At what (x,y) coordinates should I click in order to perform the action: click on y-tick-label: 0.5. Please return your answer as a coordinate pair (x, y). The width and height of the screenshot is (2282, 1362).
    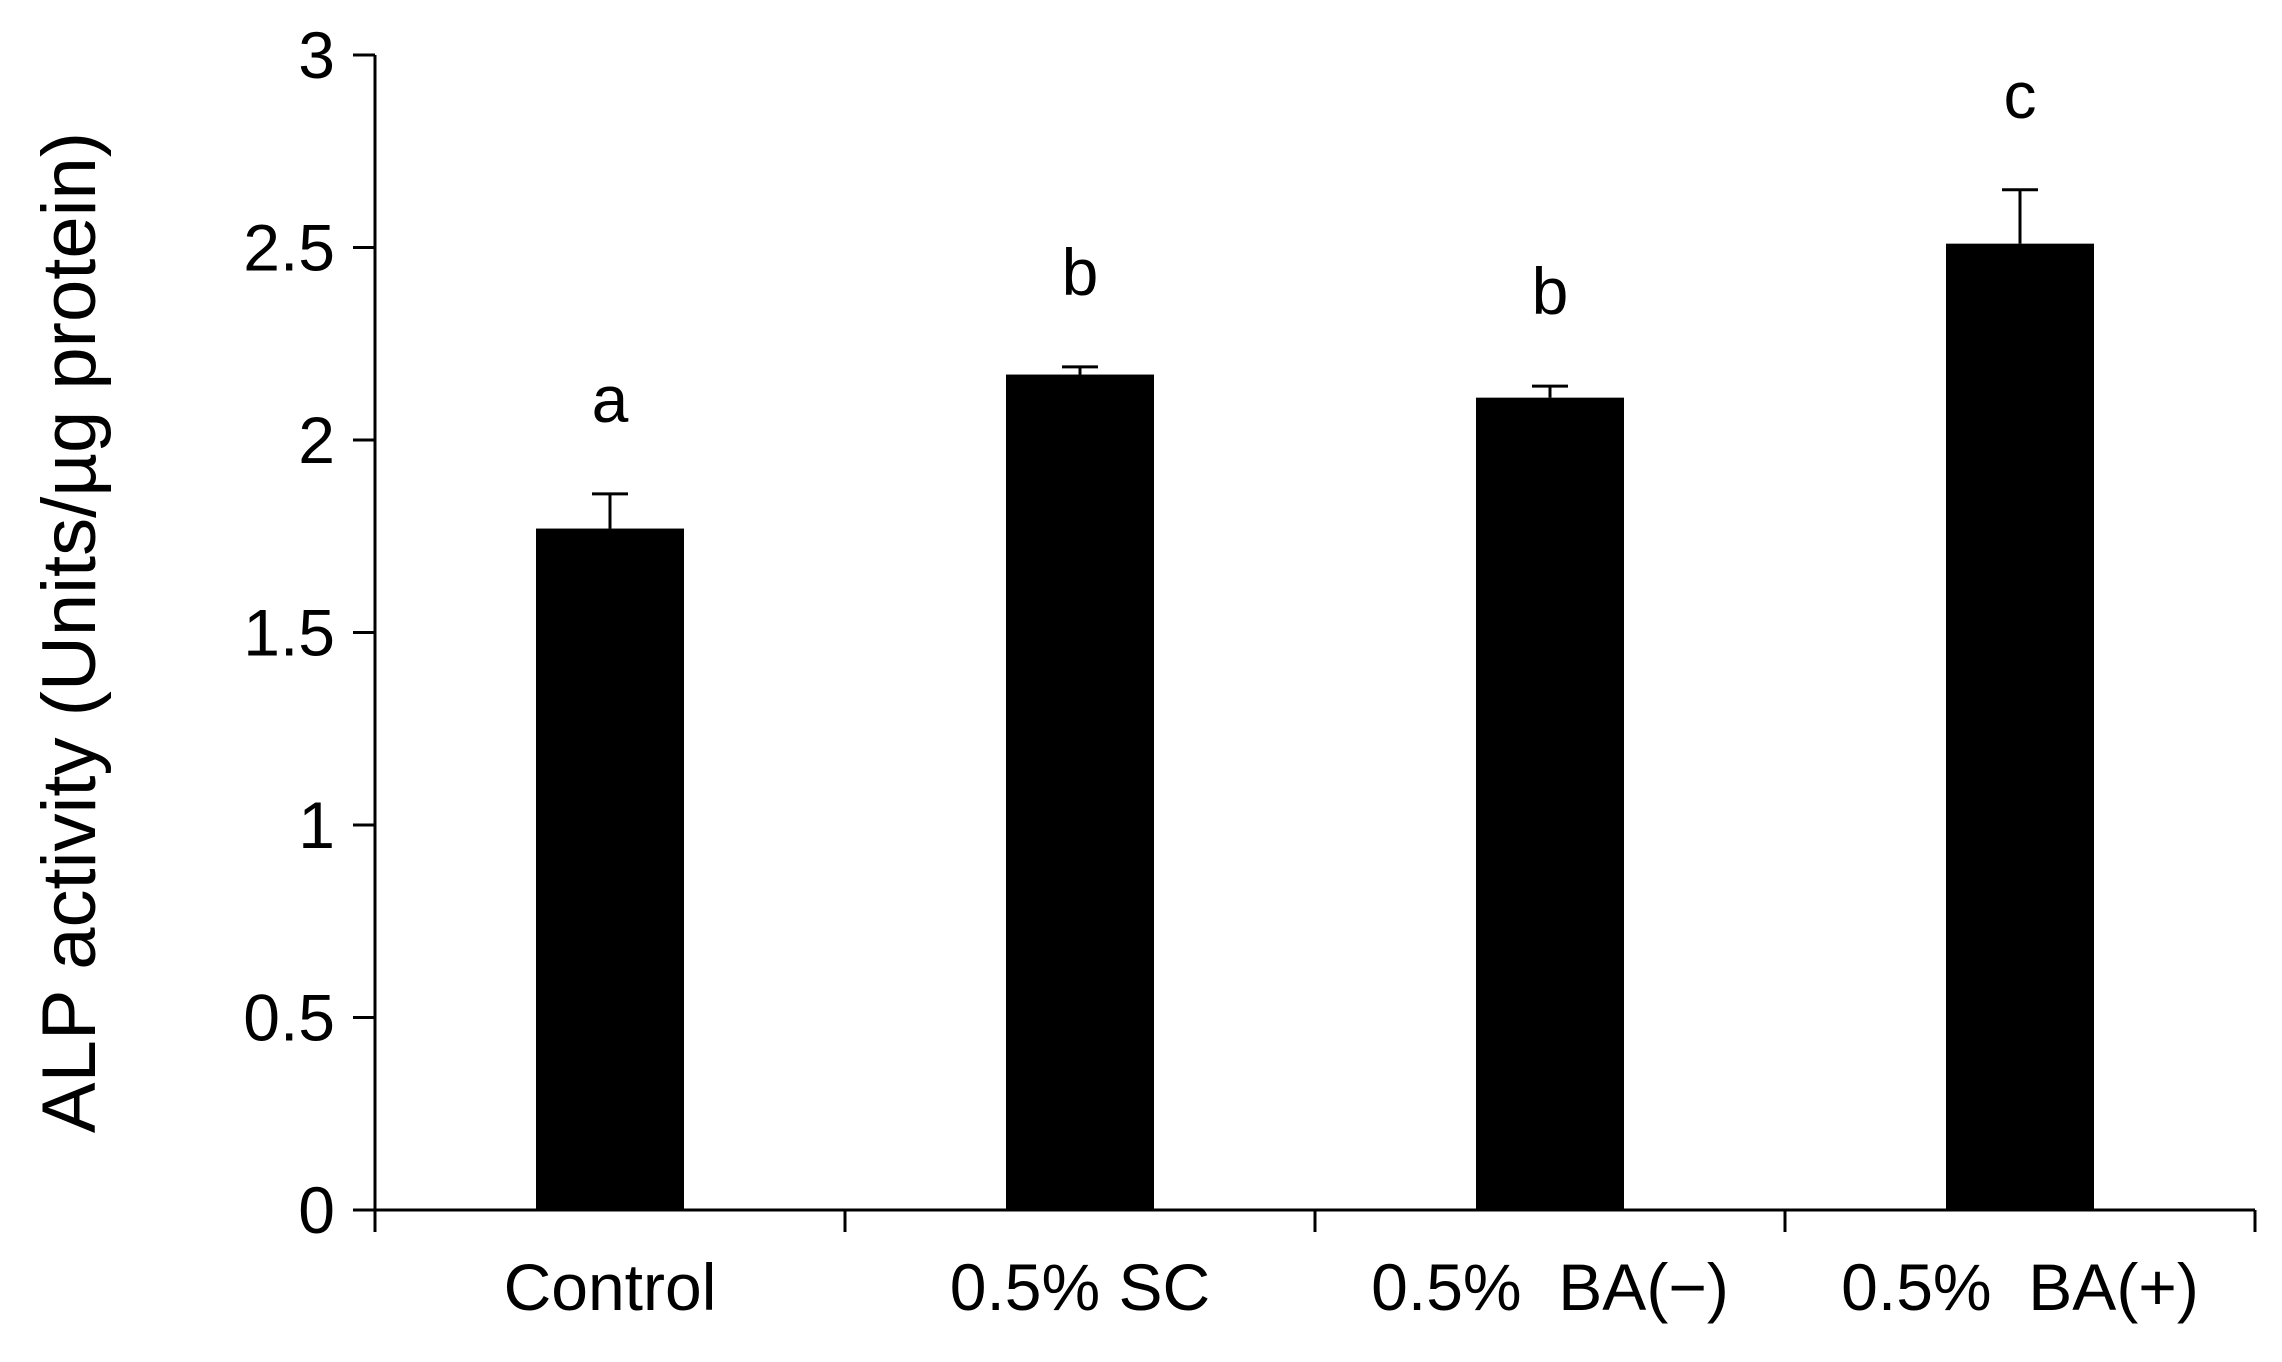
    Looking at the image, I should click on (289, 1018).